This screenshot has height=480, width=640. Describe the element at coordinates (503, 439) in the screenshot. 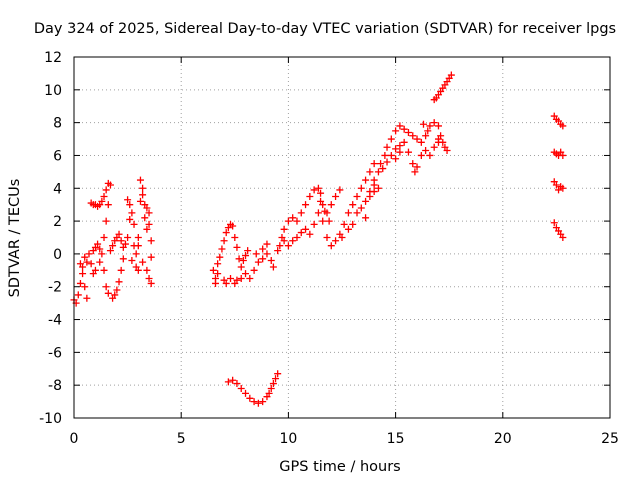

I see `x-tick-label: 20` at that location.